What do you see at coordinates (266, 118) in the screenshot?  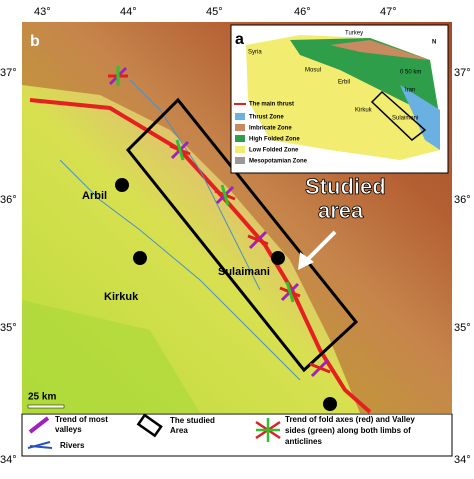 I see `legend-text: Thrust Zone` at bounding box center [266, 118].